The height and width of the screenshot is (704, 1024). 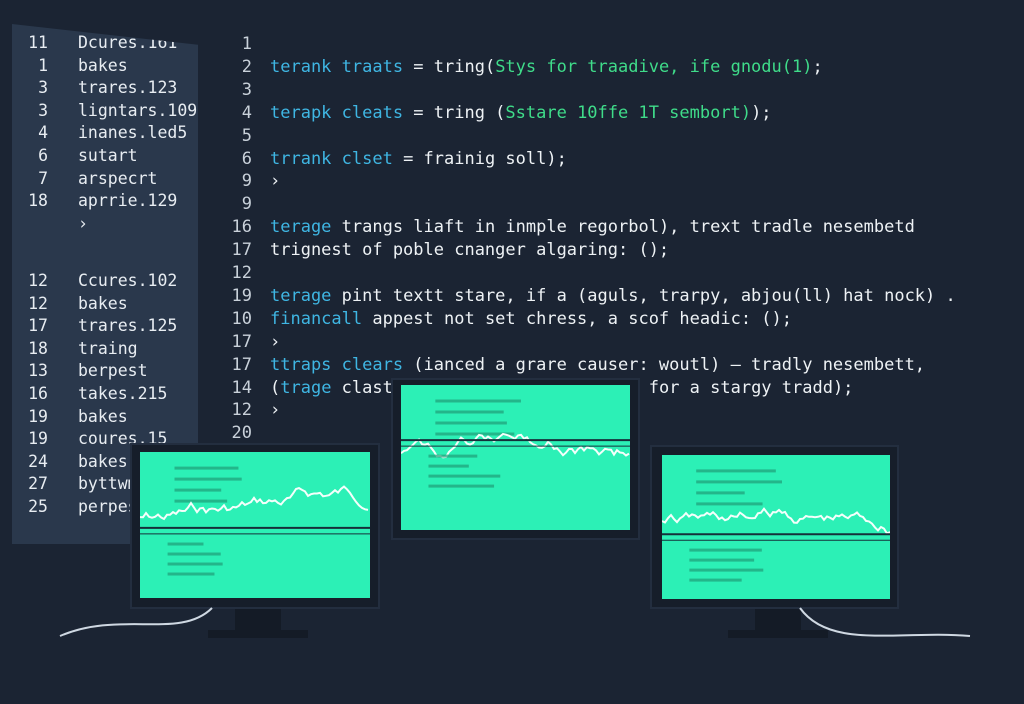 What do you see at coordinates (108, 484) in the screenshot?
I see `file-name: byttwm` at bounding box center [108, 484].